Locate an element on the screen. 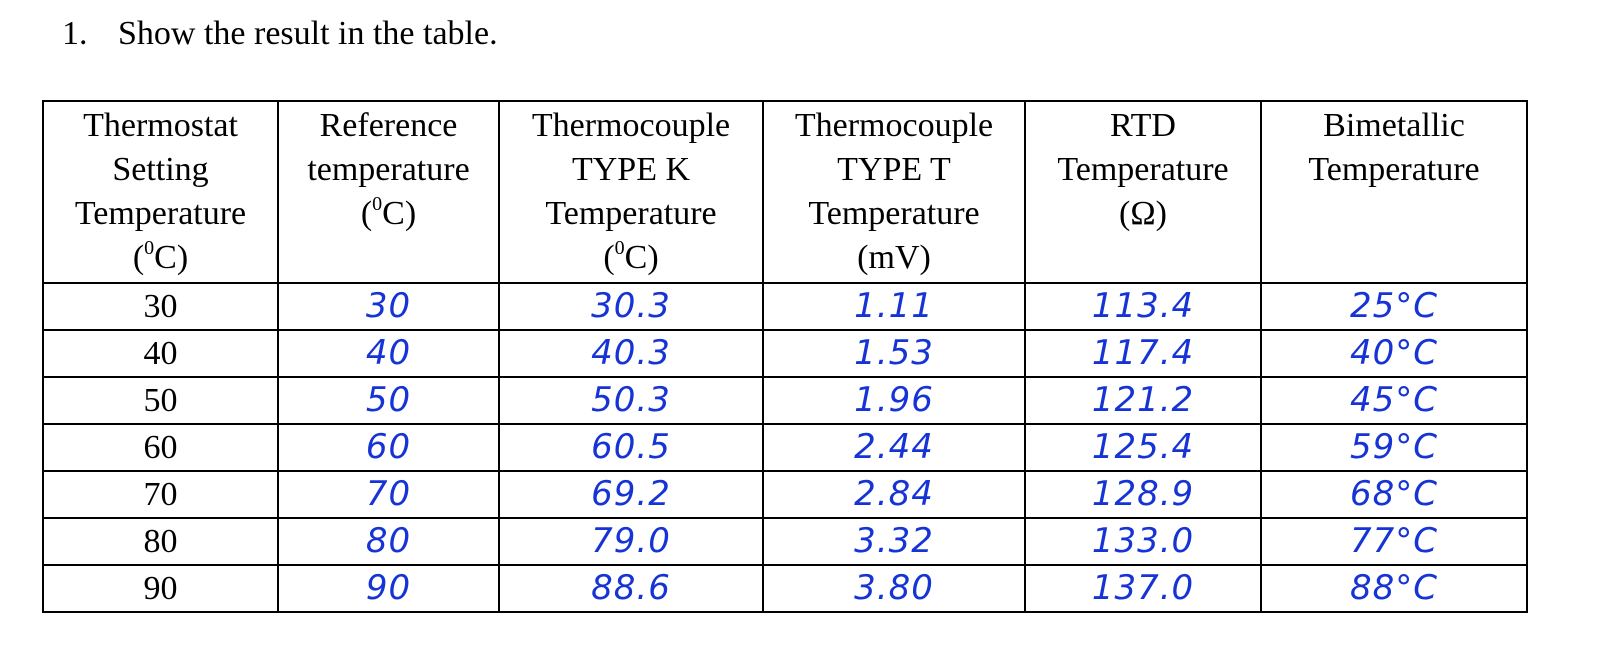  reference-temperature-cell: 30 is located at coordinates (388, 306).